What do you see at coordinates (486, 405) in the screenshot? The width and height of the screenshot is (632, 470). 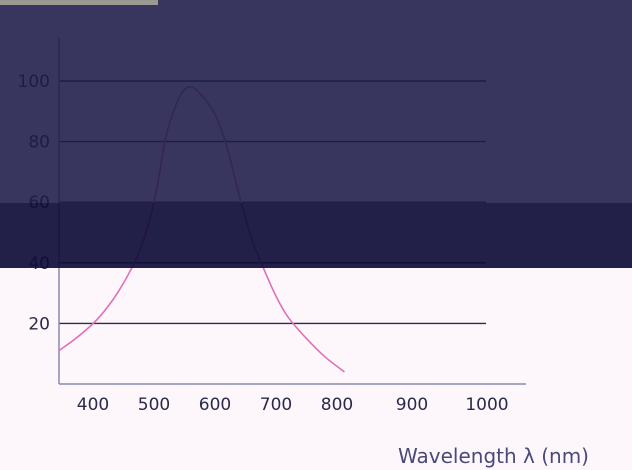 I see `x-tick-label: 1000` at bounding box center [486, 405].